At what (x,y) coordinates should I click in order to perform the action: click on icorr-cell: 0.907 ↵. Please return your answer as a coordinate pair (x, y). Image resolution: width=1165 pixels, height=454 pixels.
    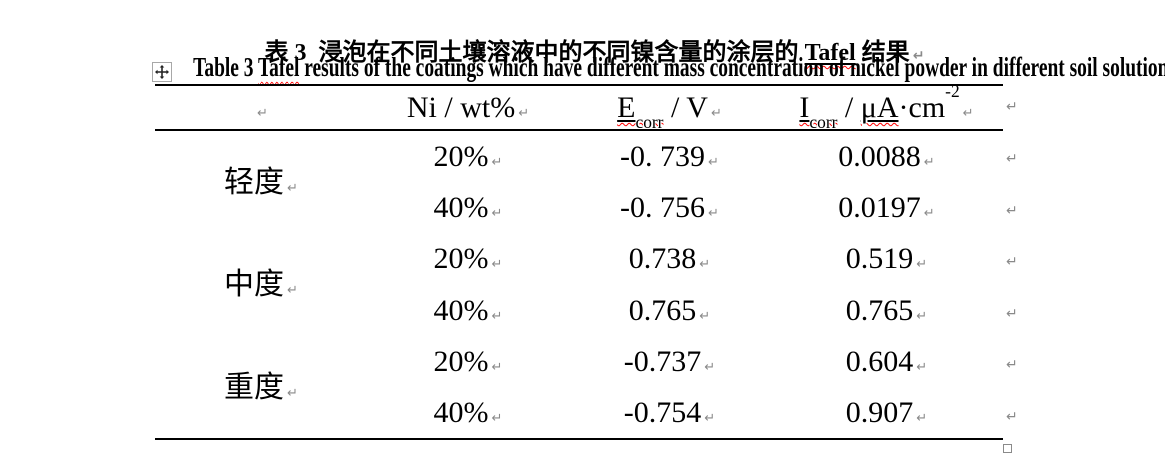
    Looking at the image, I should click on (886, 414).